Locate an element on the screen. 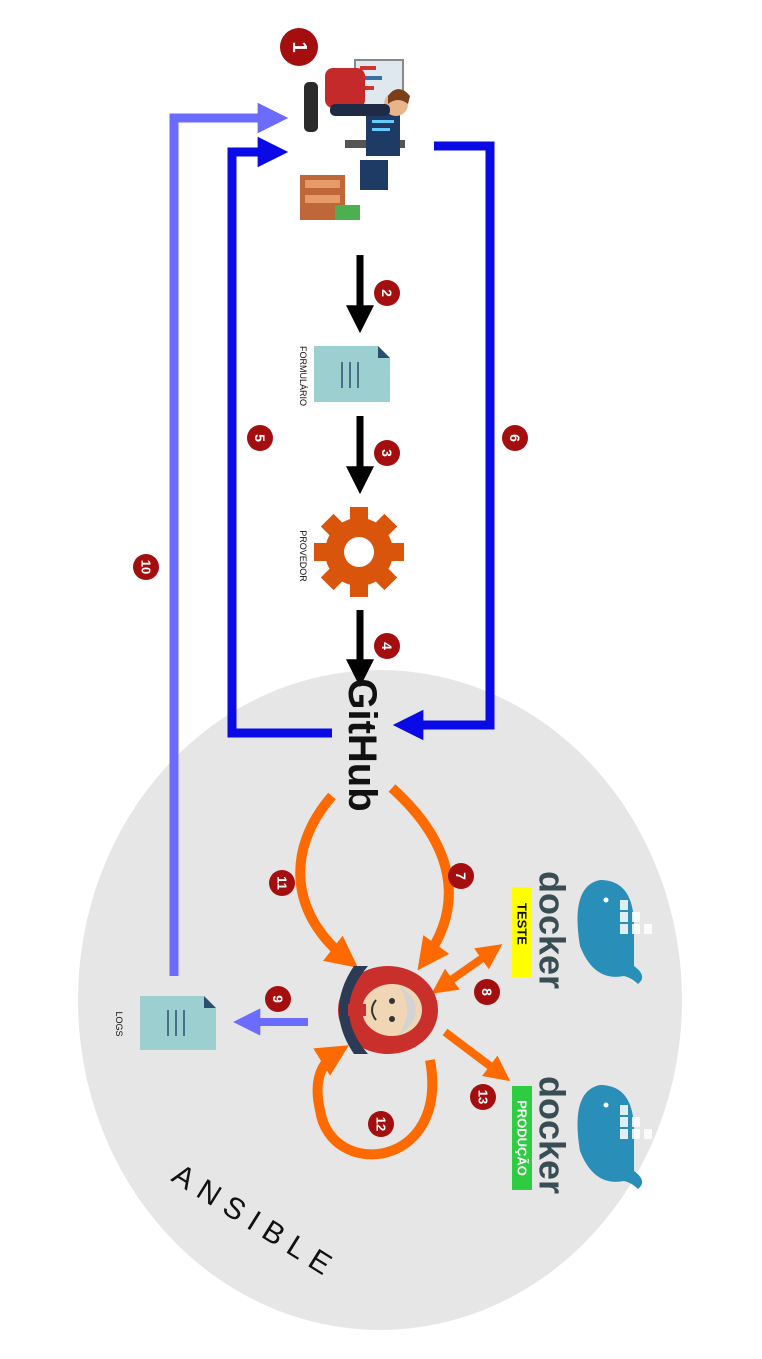  step-9-label: 9 is located at coordinates (278, 999).